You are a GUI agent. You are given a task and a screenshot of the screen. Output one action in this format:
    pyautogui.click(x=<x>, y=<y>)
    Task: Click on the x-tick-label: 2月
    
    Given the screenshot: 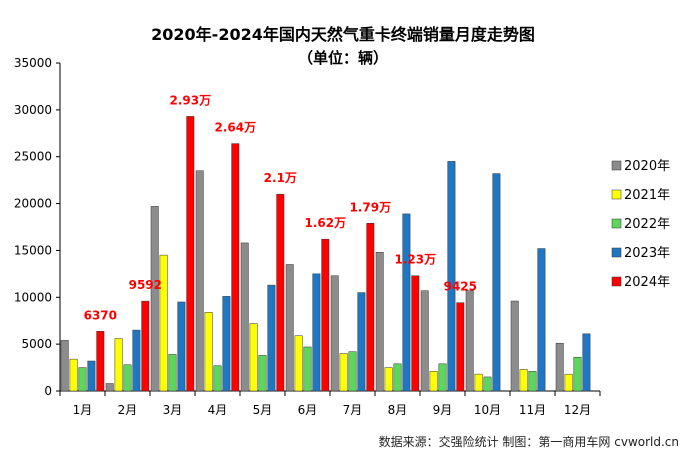 What is the action you would take?
    pyautogui.click(x=128, y=410)
    